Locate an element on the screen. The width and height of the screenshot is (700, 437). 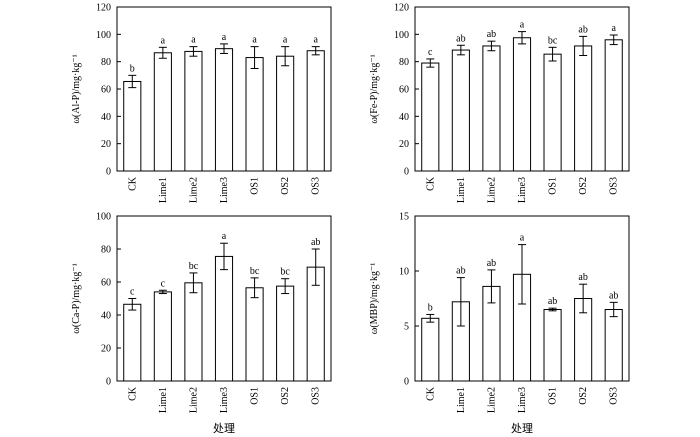
y-axis-title: ω(Ca-P)/mg·kg⁻¹ is located at coordinates (76, 298).